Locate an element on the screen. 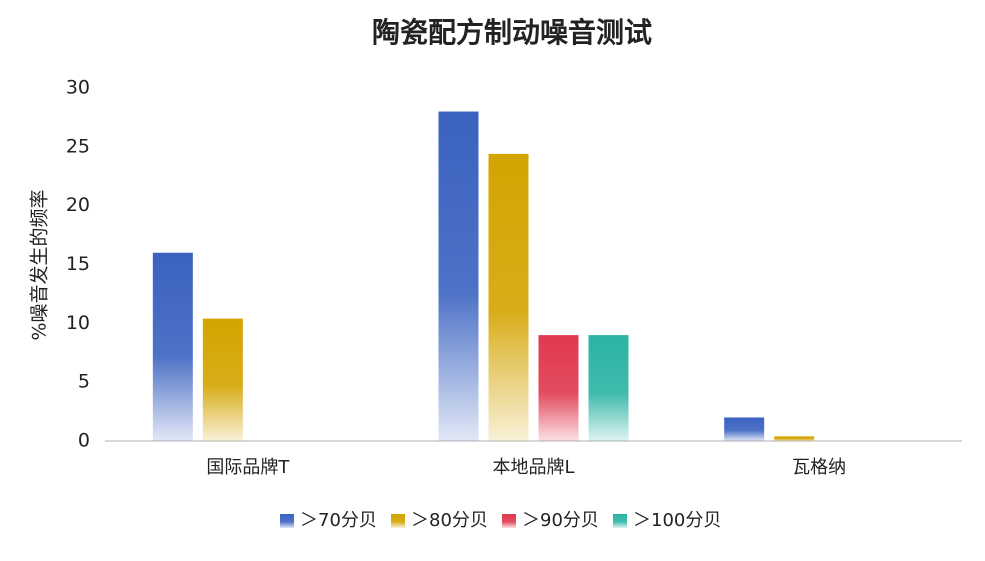  y-tick-label: 10 is located at coordinates (78, 323).